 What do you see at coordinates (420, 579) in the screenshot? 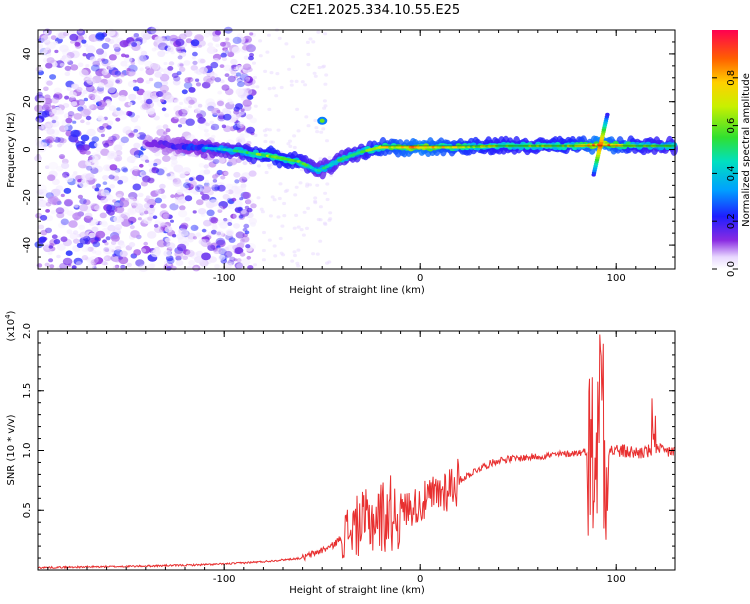
I see `snr-xtick-label: 0` at bounding box center [420, 579].